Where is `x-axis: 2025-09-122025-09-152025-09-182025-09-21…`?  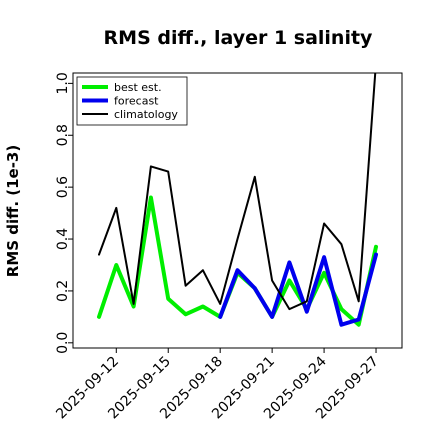
x-axis: 2025-09-122025-09-152025-09-182025-09-21… is located at coordinates (217, 385).